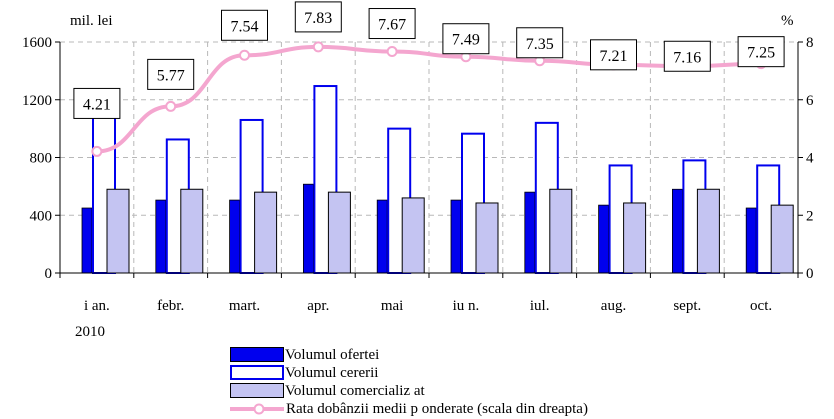  I want to click on legend-label-supply: Volumul ofertei, so click(332, 355).